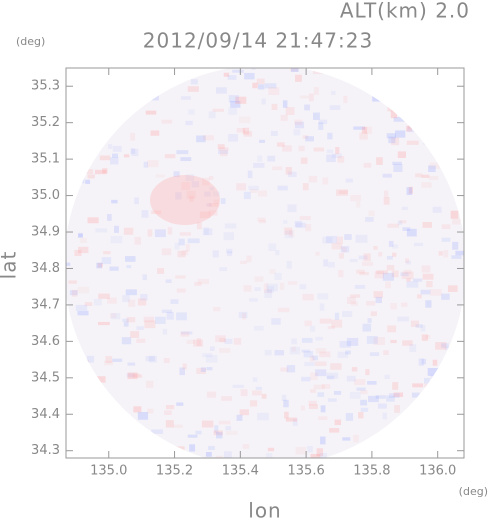  I want to click on x-tick-label: 135.0, so click(108, 471).